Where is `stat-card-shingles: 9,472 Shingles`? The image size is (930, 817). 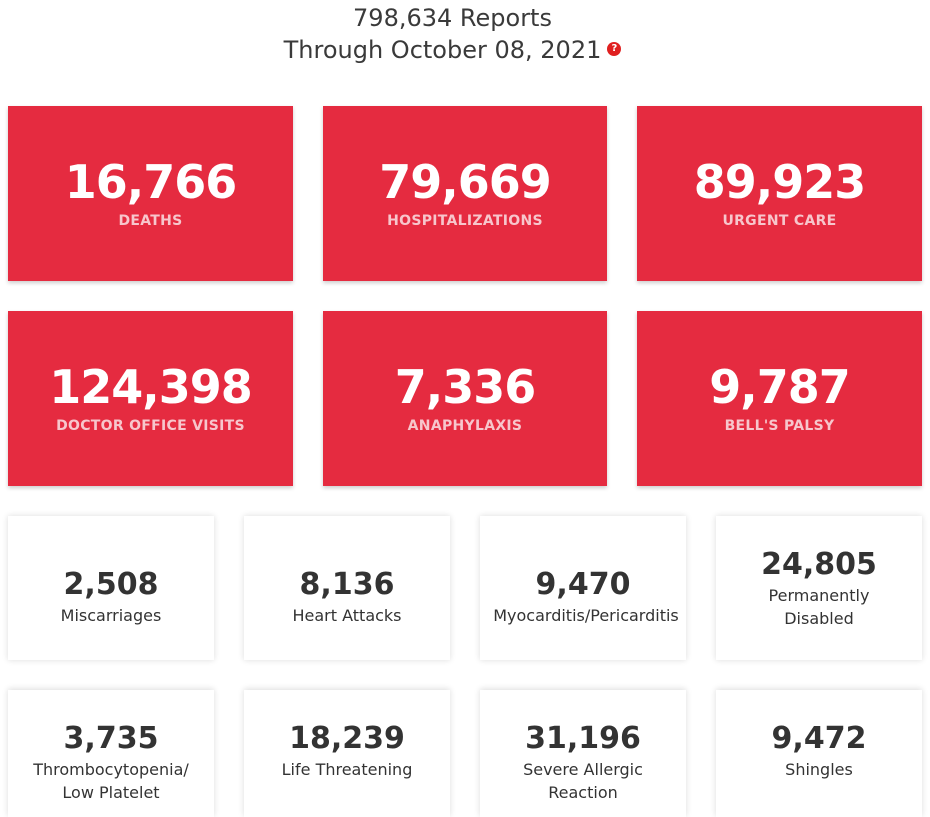 stat-card-shingles: 9,472 Shingles is located at coordinates (819, 753).